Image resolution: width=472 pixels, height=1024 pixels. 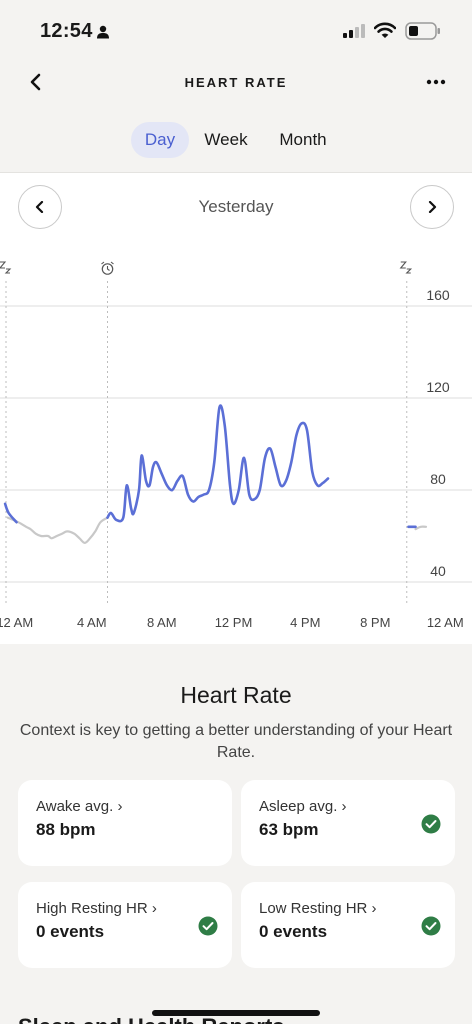 I want to click on card-label: Awake avg. ›, so click(x=79, y=806).